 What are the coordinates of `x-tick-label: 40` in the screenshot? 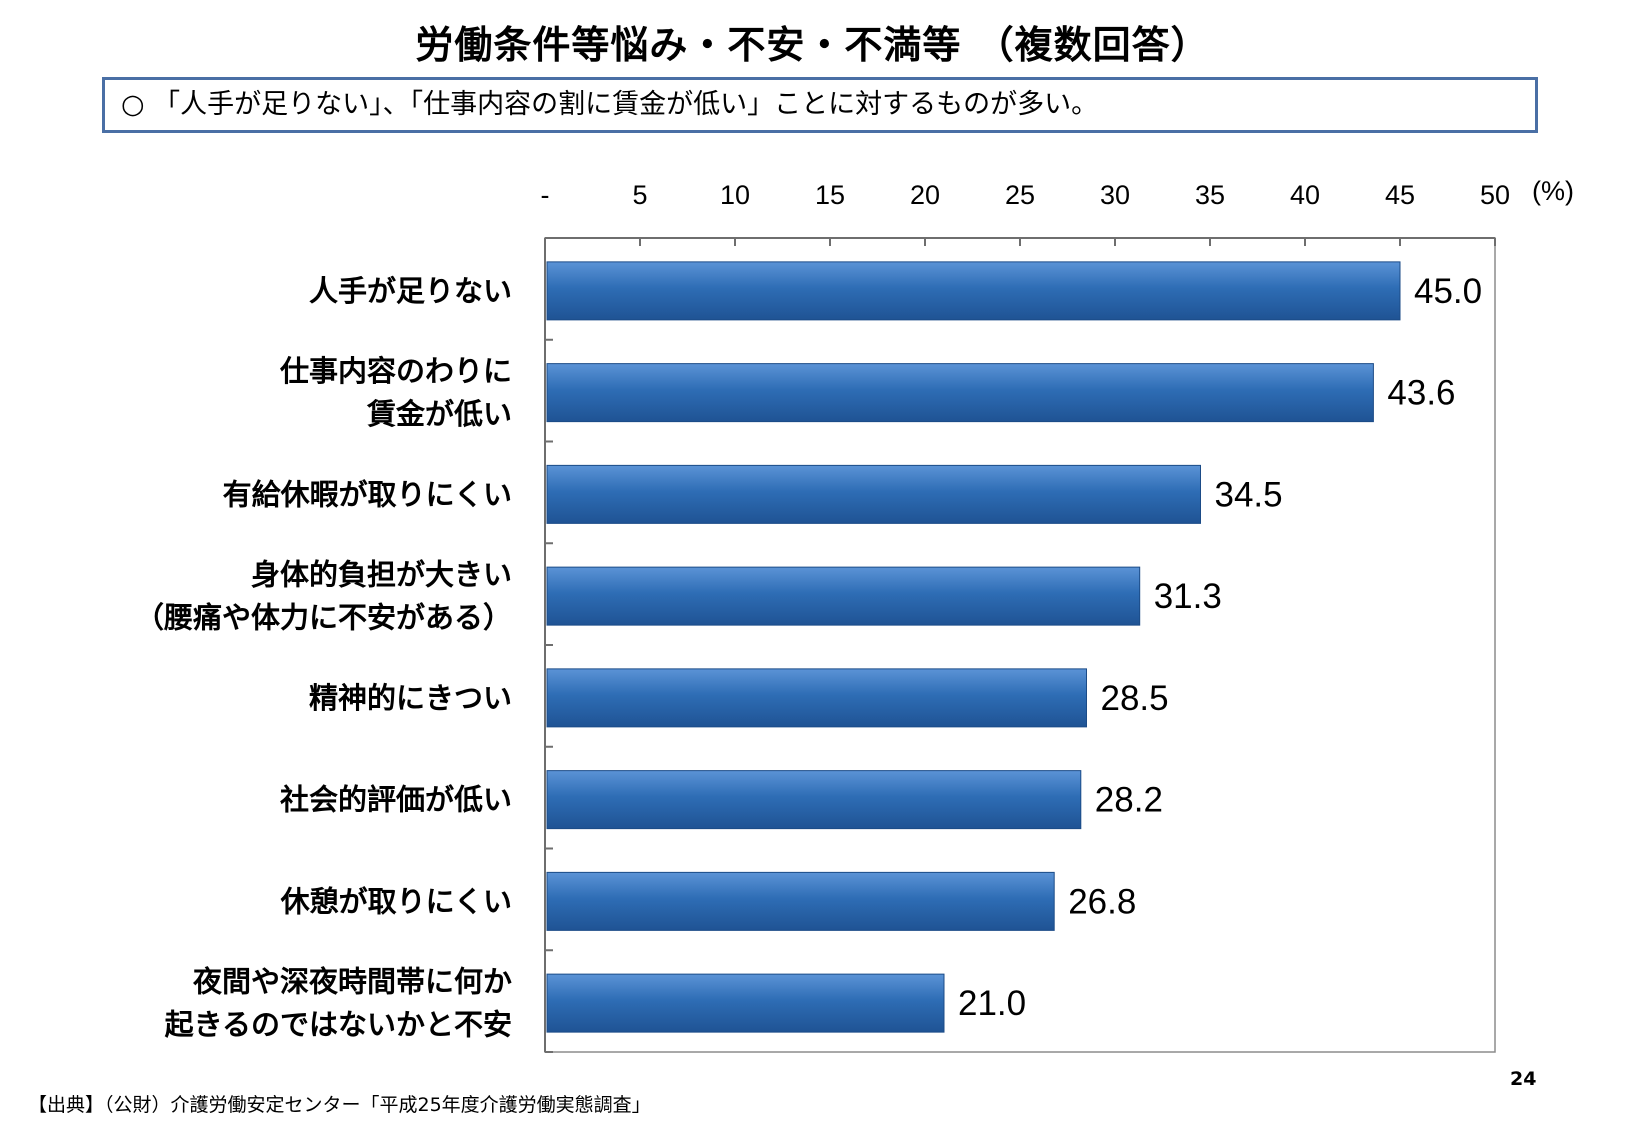 It's located at (1305, 195).